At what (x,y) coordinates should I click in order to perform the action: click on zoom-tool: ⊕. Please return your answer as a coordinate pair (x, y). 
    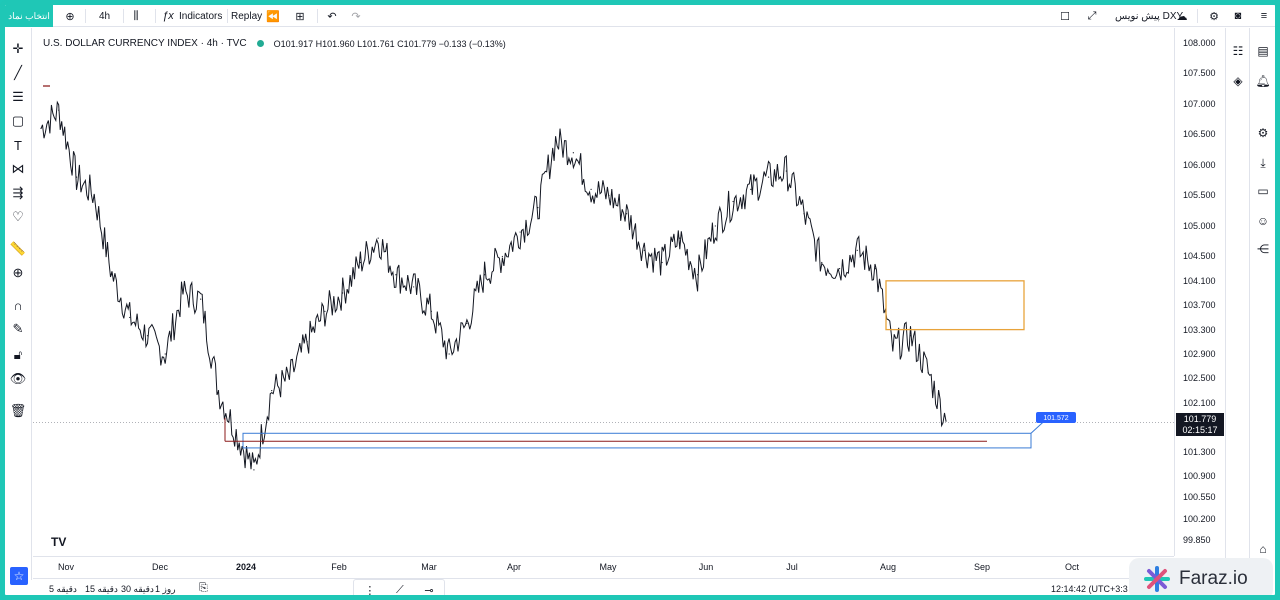
    Looking at the image, I should click on (18, 273).